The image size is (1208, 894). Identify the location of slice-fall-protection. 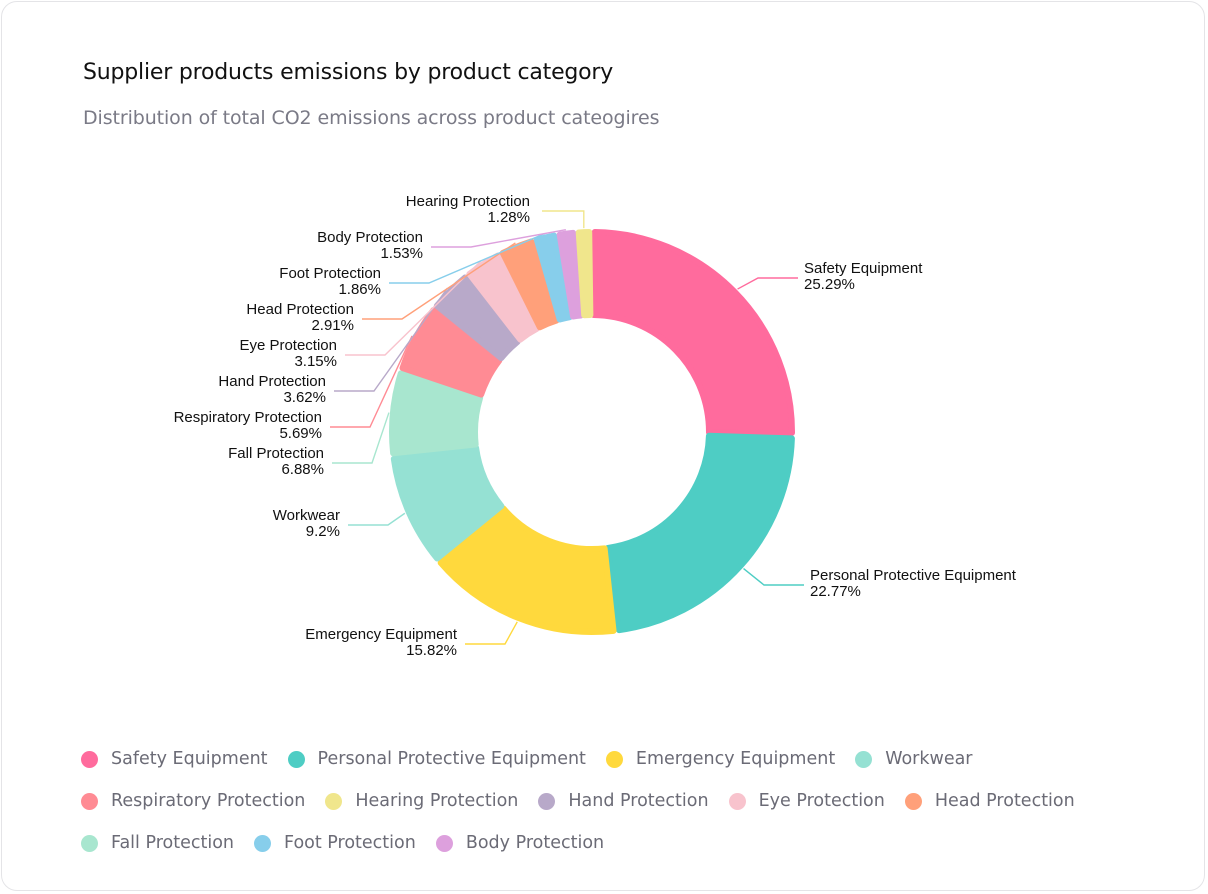
(436, 413).